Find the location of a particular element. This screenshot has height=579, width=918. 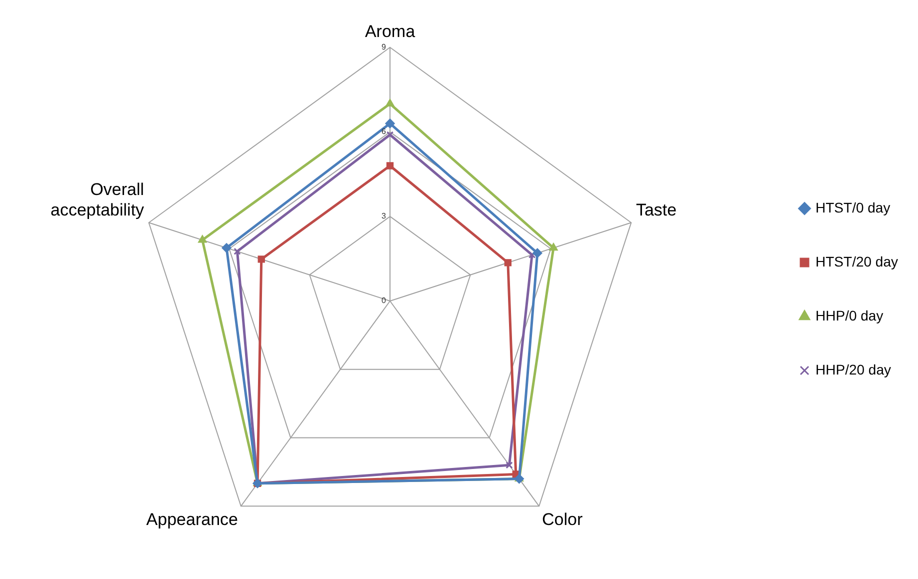

legend-label: HTST/0 day is located at coordinates (853, 207).